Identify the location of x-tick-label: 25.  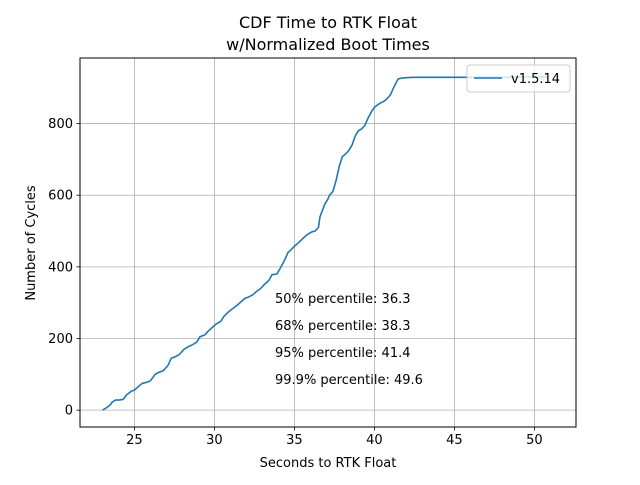
(134, 440).